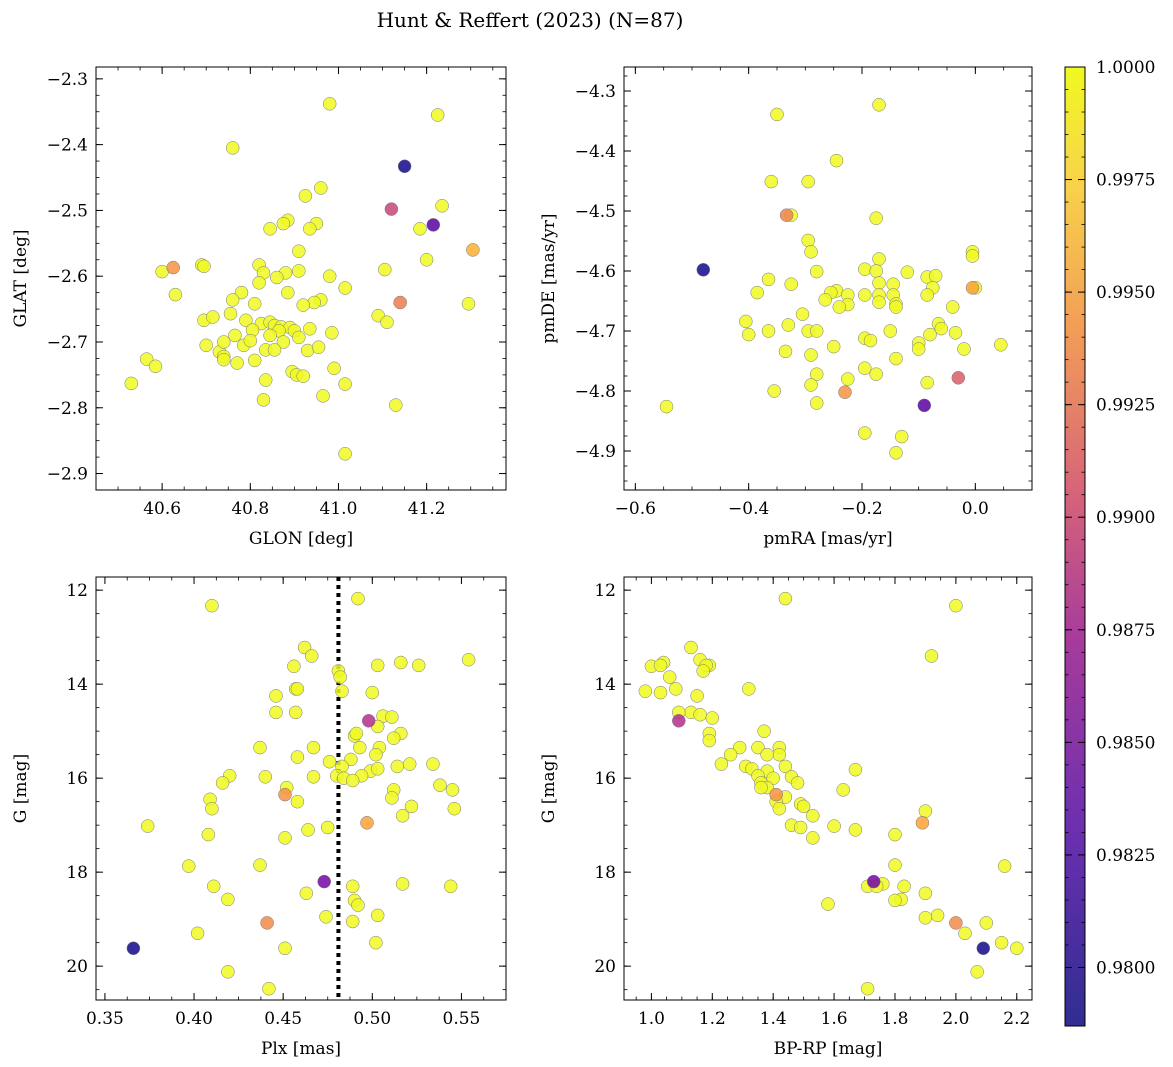 This screenshot has height=1067, width=1173. Describe the element at coordinates (651, 1019) in the screenshot. I see `x-tick-label: 1.0` at that location.